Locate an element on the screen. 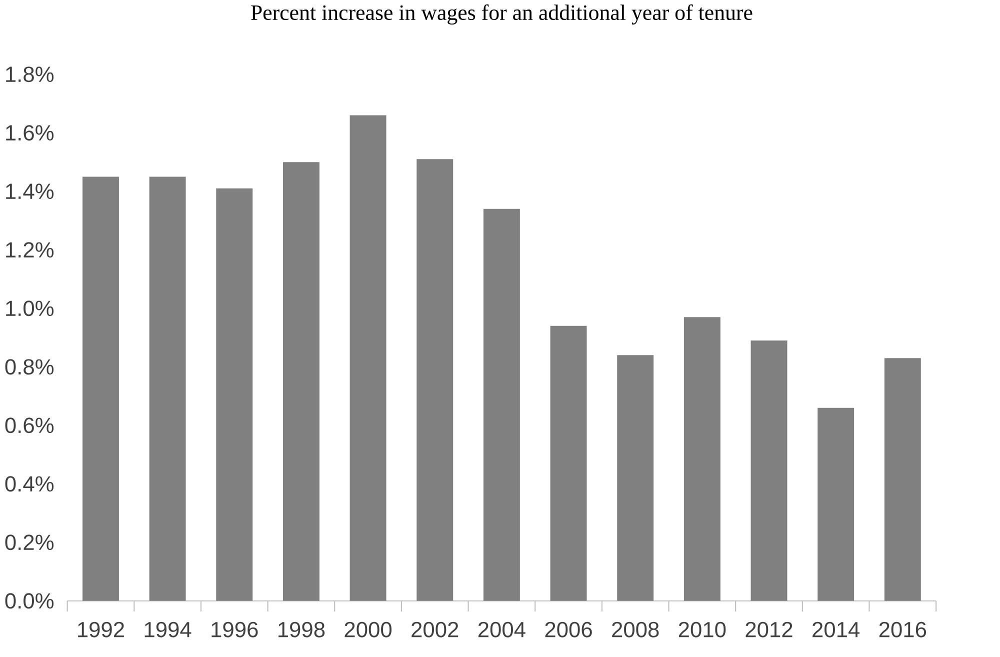 The image size is (1000, 657). y-tick-label: 1.6% is located at coordinates (30, 133).